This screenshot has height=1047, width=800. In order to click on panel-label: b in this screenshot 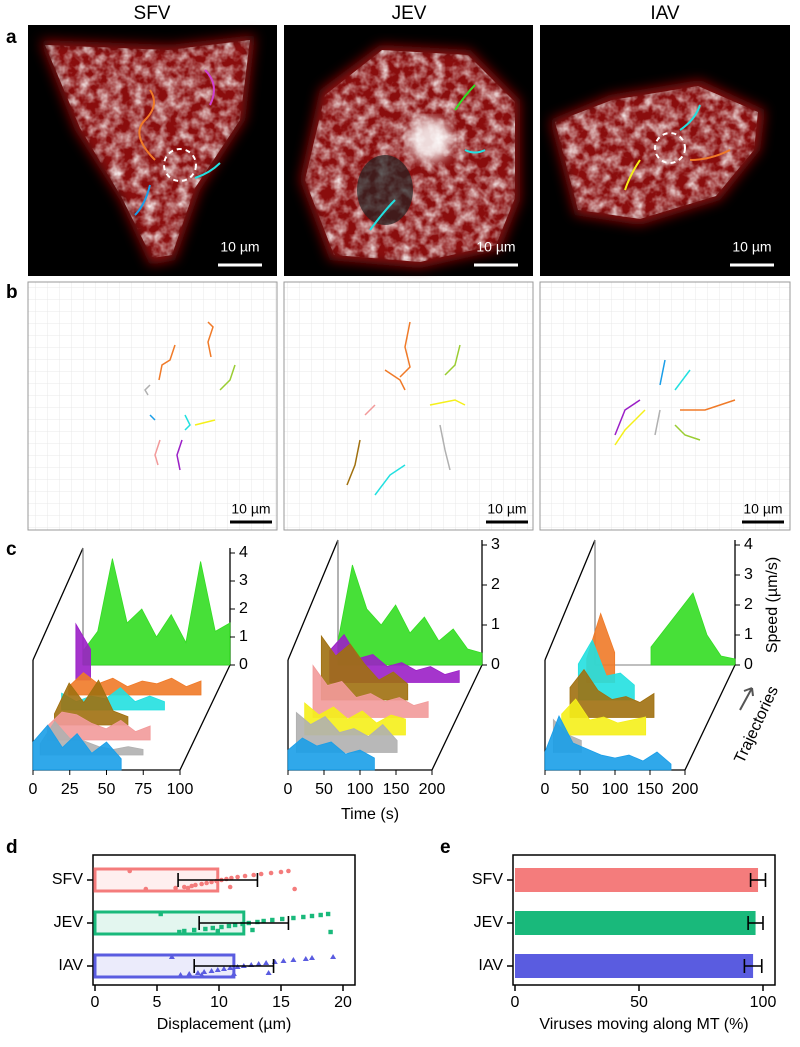, I will do `click(12, 292)`.